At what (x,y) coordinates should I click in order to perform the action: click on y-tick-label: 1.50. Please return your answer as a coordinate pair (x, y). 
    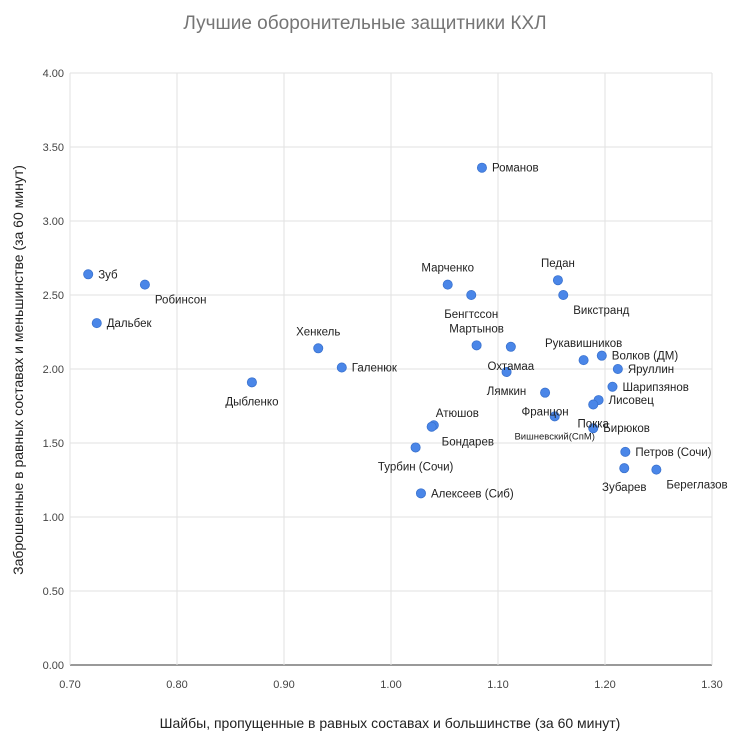
    Looking at the image, I should click on (53, 444).